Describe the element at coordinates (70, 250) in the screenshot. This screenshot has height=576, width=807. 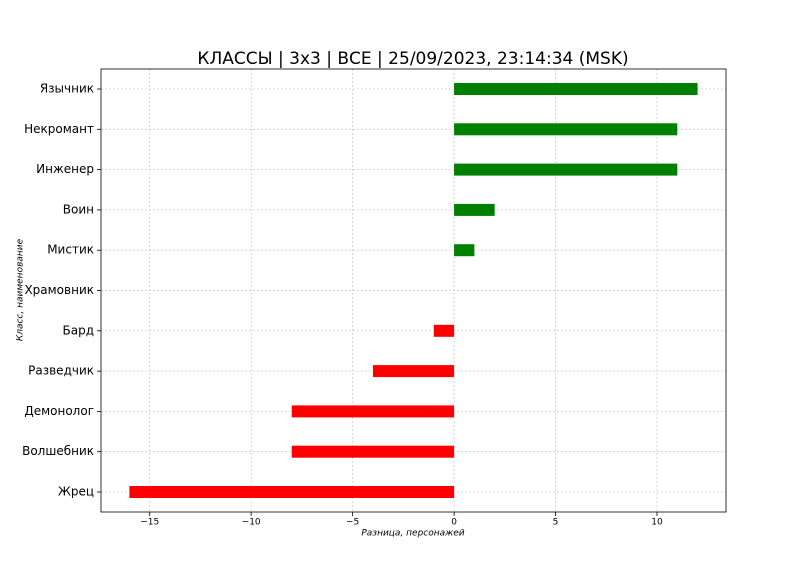
I see `y-tick-label: Мистик` at that location.